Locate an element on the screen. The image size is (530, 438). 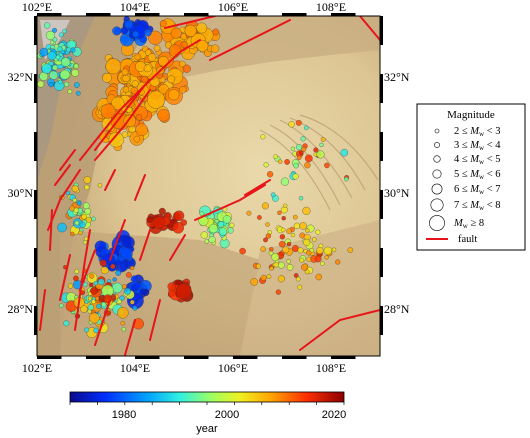
colorbar-ticks is located at coordinates (207, 403).